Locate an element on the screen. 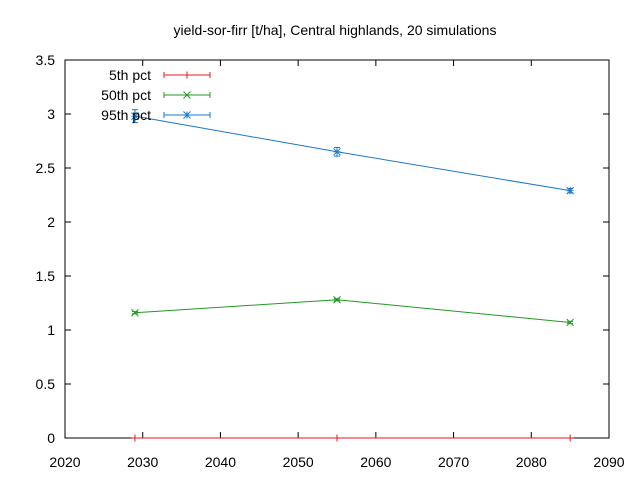  legend-label: 50th pct is located at coordinates (126, 95).